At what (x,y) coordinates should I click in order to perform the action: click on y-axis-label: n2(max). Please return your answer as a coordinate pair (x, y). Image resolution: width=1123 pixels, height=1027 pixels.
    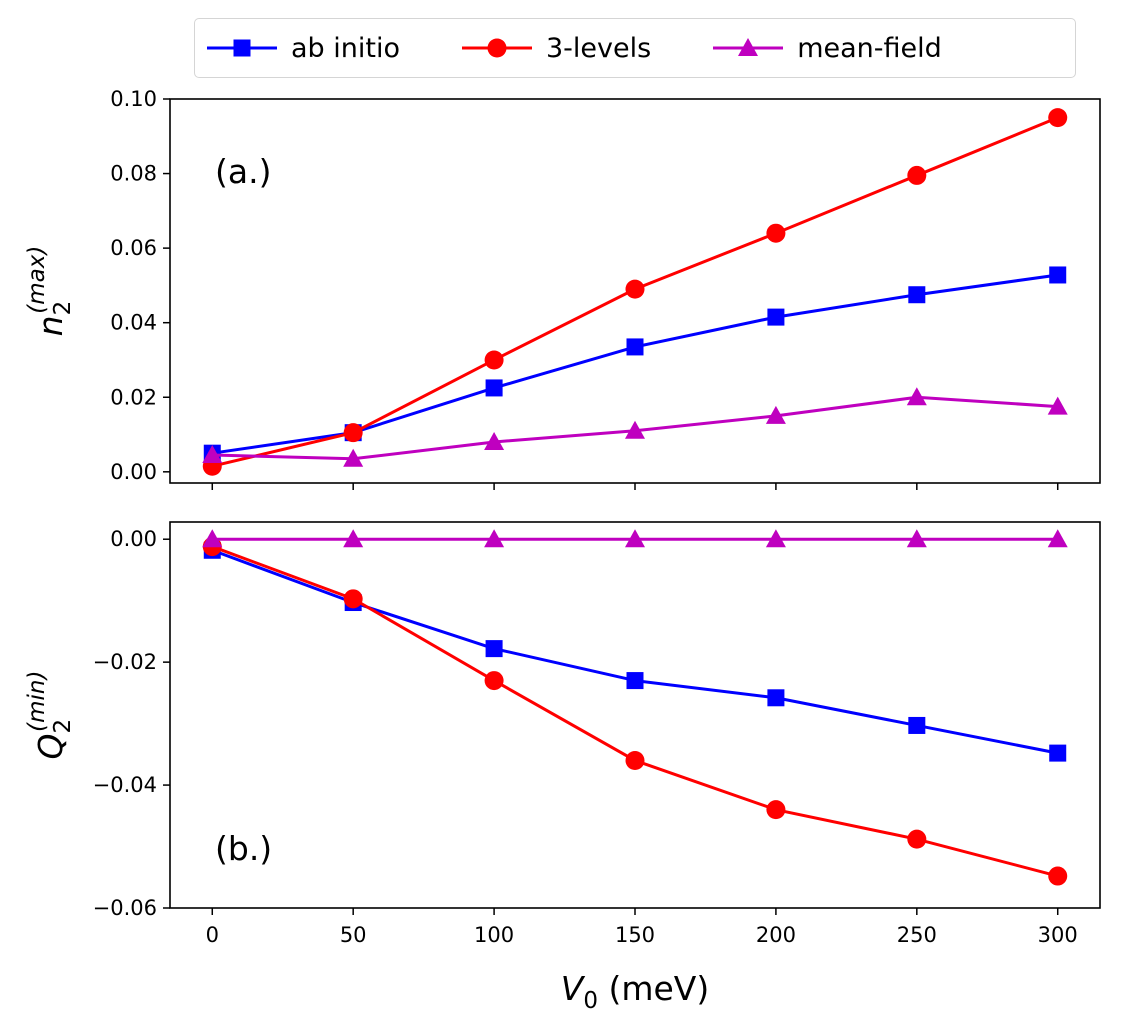
    Looking at the image, I should click on (50, 291).